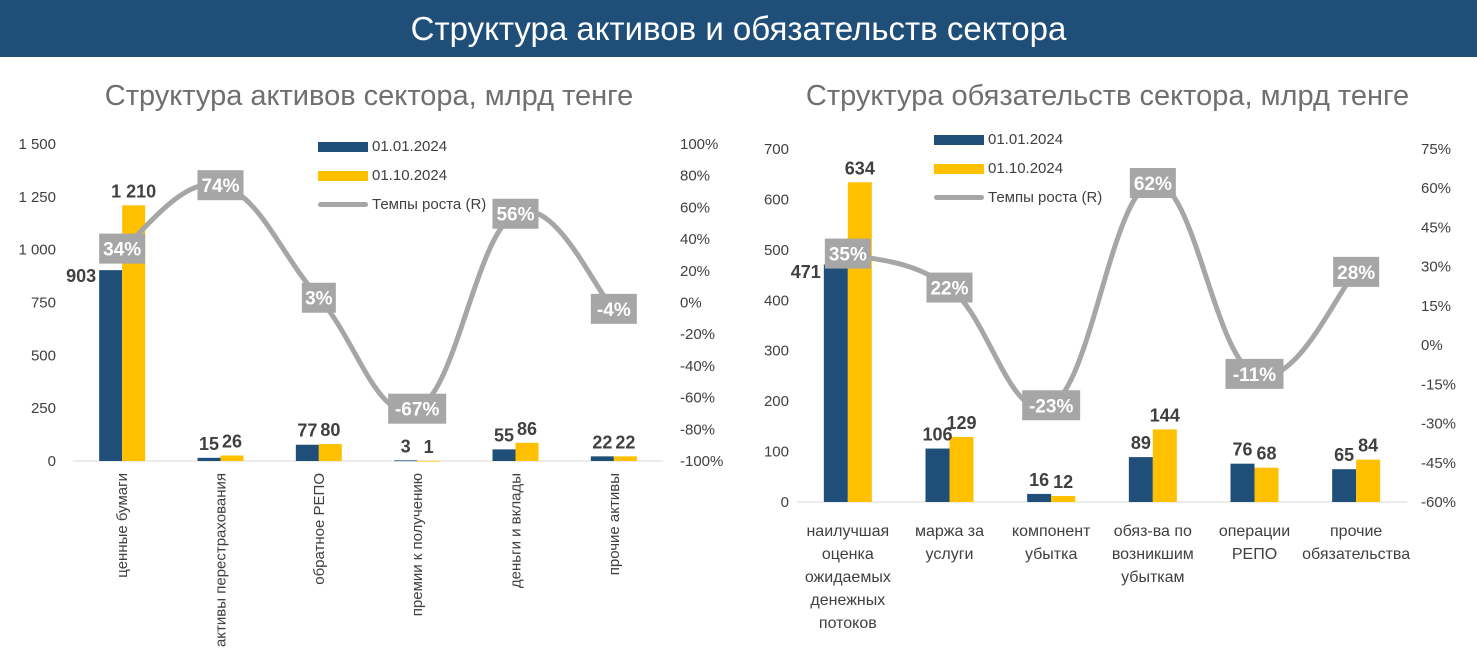 Image resolution: width=1477 pixels, height=649 pixels. I want to click on bar-value-label: 15, so click(209, 444).